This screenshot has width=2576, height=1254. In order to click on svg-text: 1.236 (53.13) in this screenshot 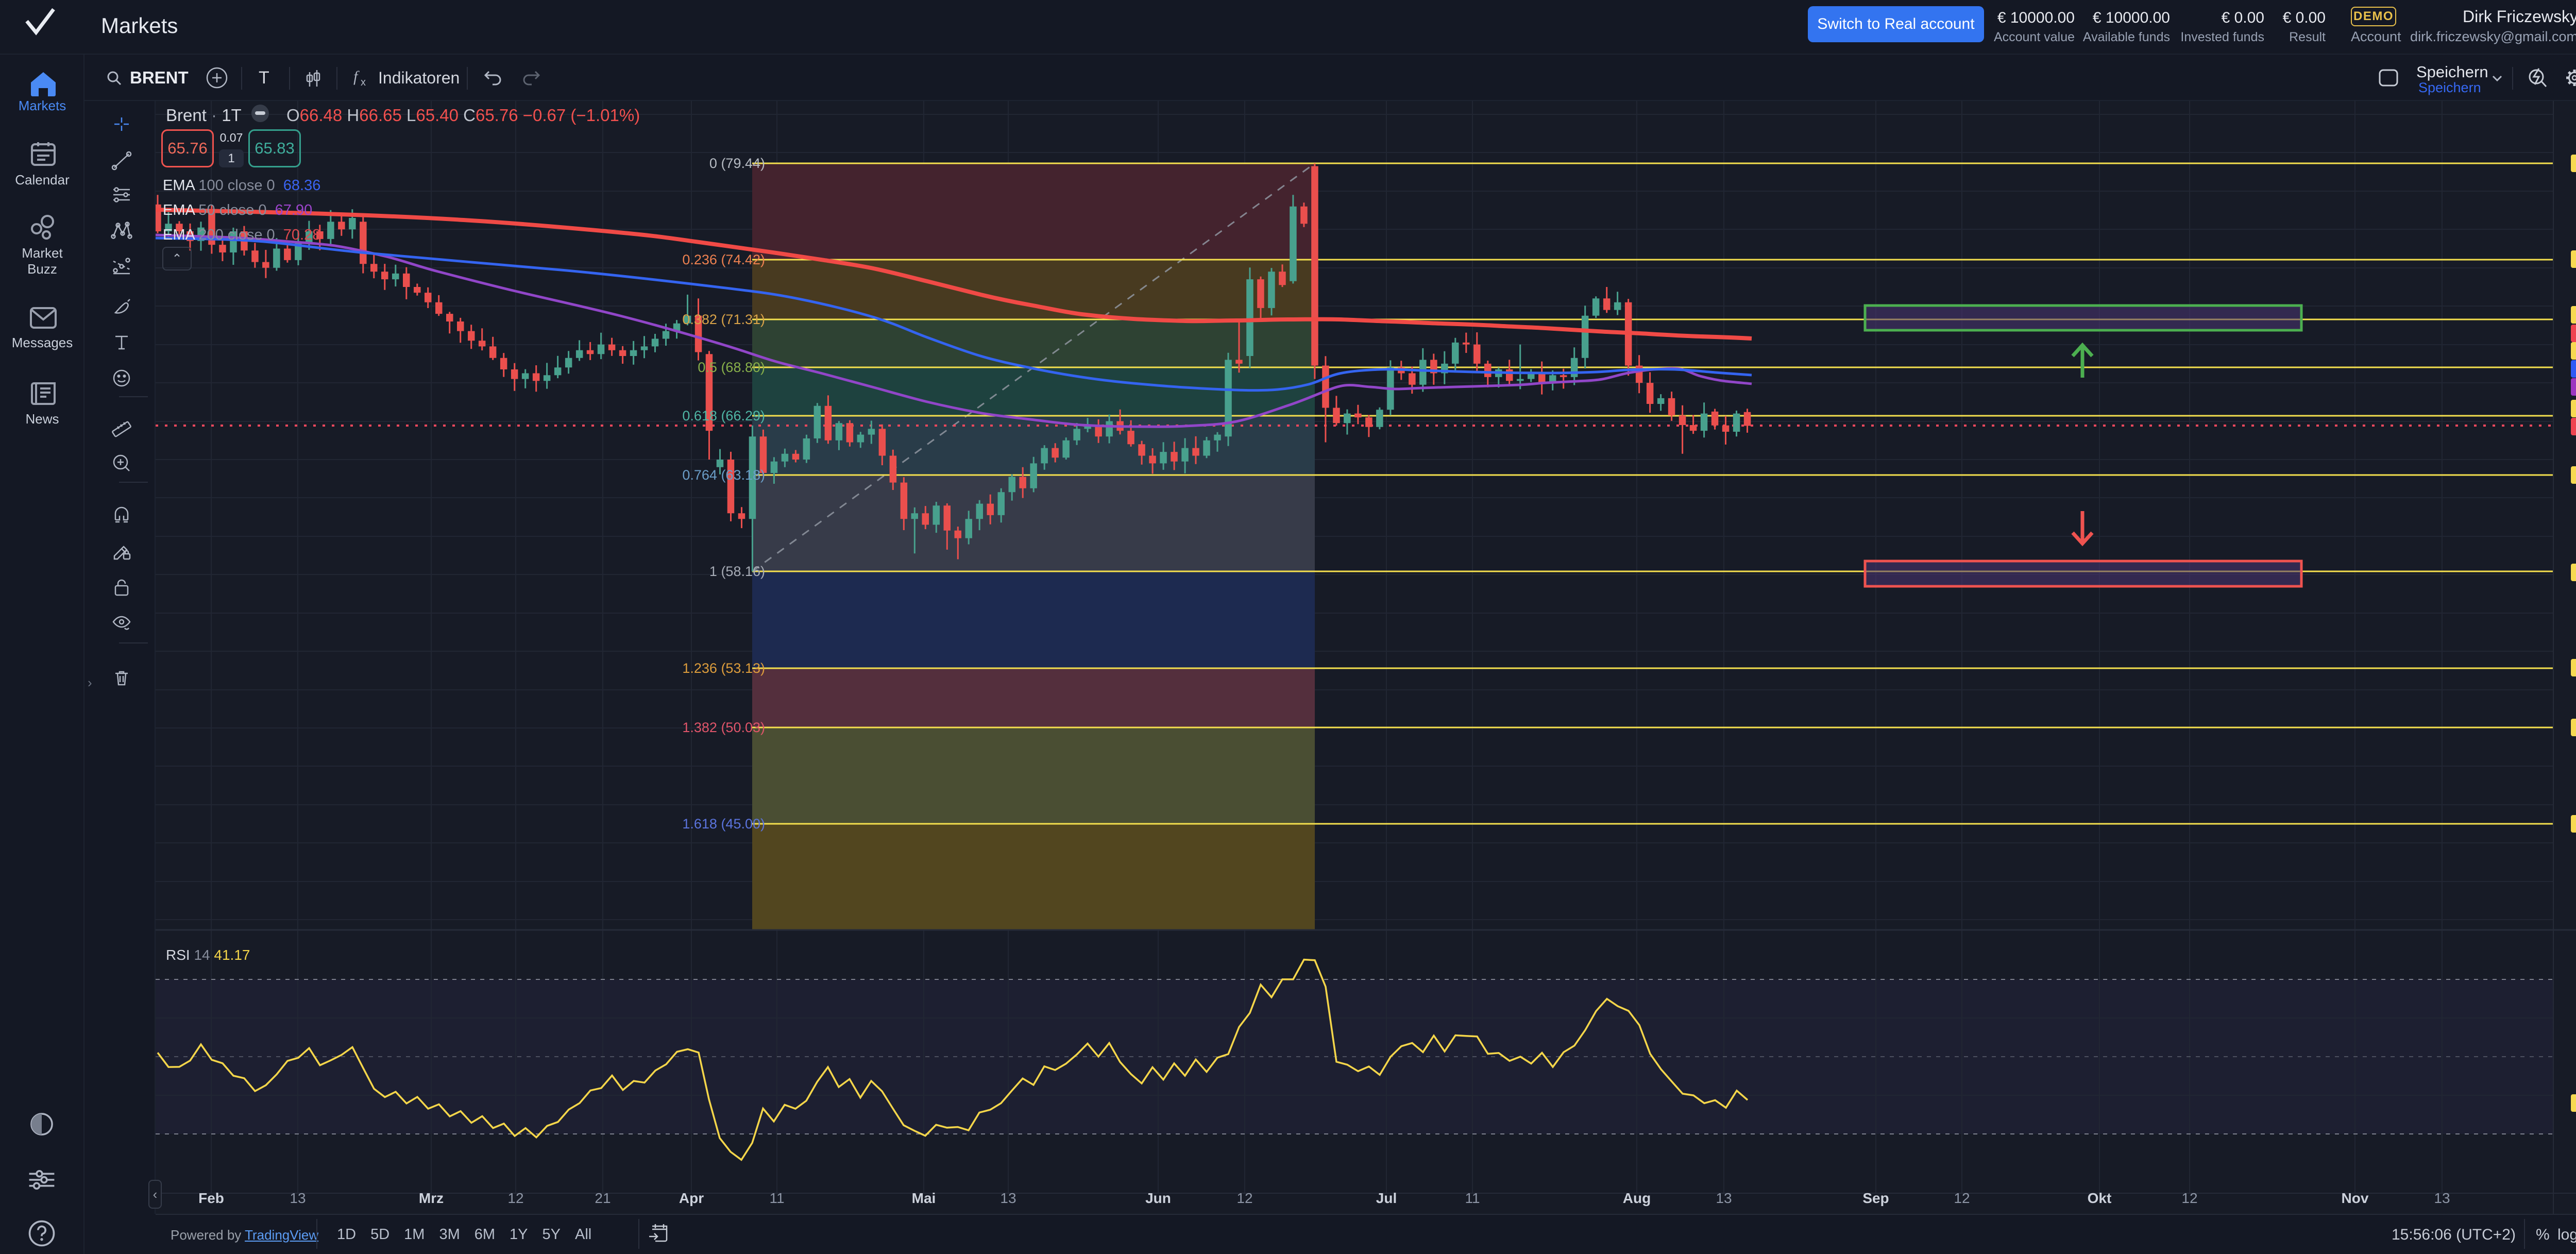, I will do `click(723, 668)`.